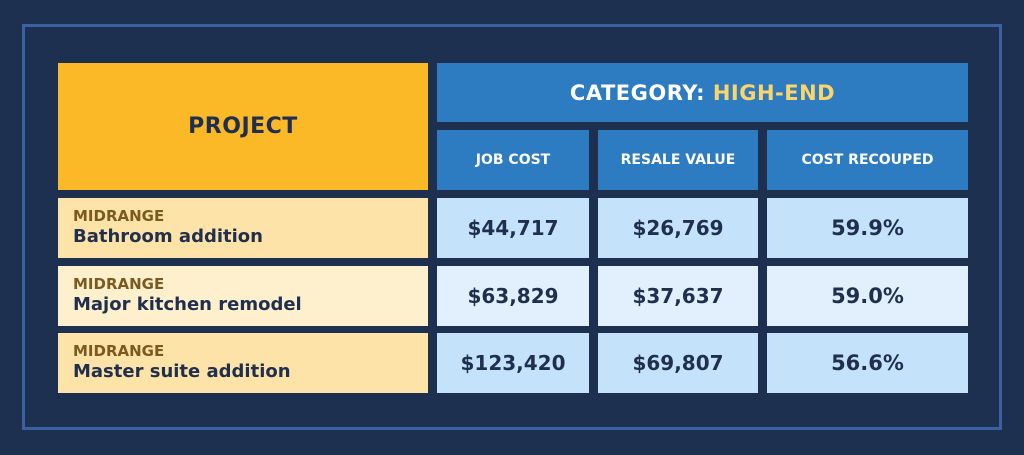 The height and width of the screenshot is (455, 1024). I want to click on job-cost-text: $63,829, so click(513, 296).